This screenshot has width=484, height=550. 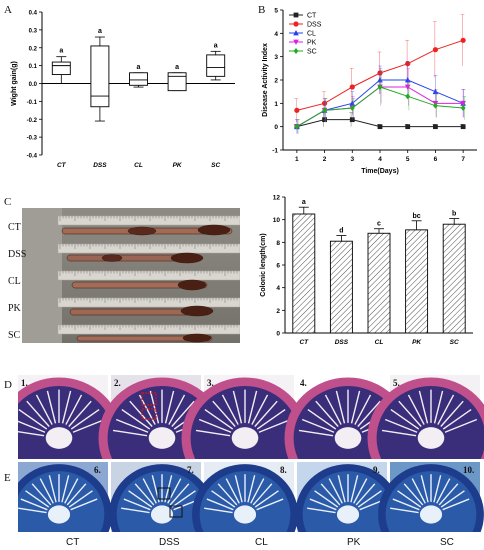 I want to click on y-tick-label: 0, so click(x=276, y=127).